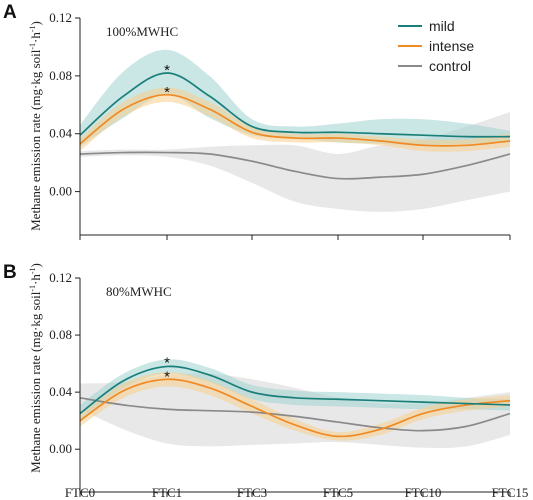 The height and width of the screenshot is (500, 533). I want to click on legend: mild intense control, so click(436, 46).